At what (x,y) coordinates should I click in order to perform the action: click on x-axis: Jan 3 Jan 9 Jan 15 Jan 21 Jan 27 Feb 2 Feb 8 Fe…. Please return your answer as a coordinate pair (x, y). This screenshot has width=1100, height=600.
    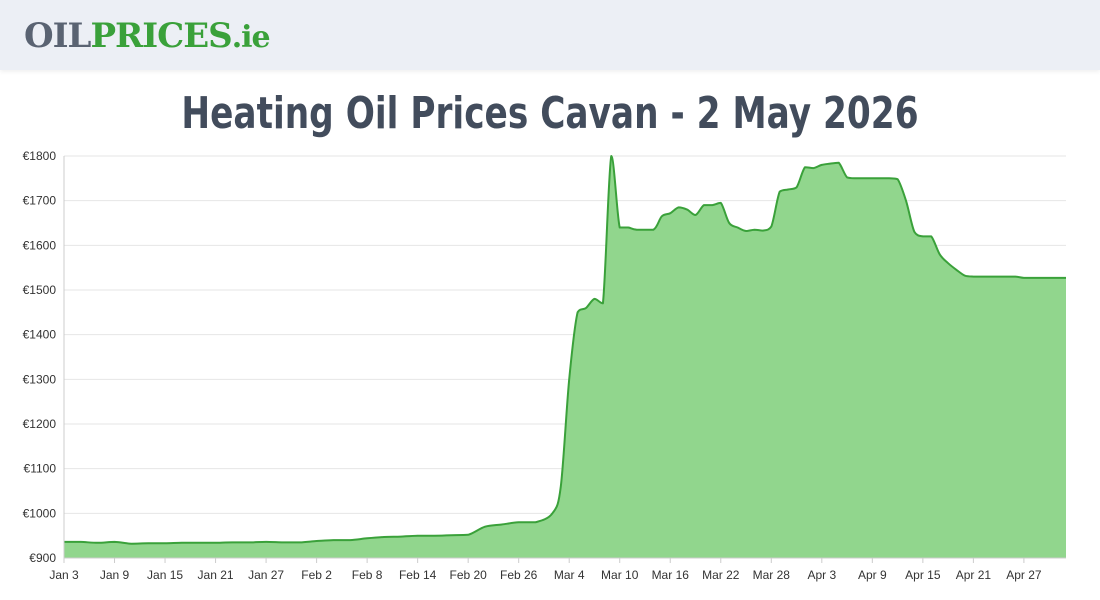
    Looking at the image, I should click on (557, 569).